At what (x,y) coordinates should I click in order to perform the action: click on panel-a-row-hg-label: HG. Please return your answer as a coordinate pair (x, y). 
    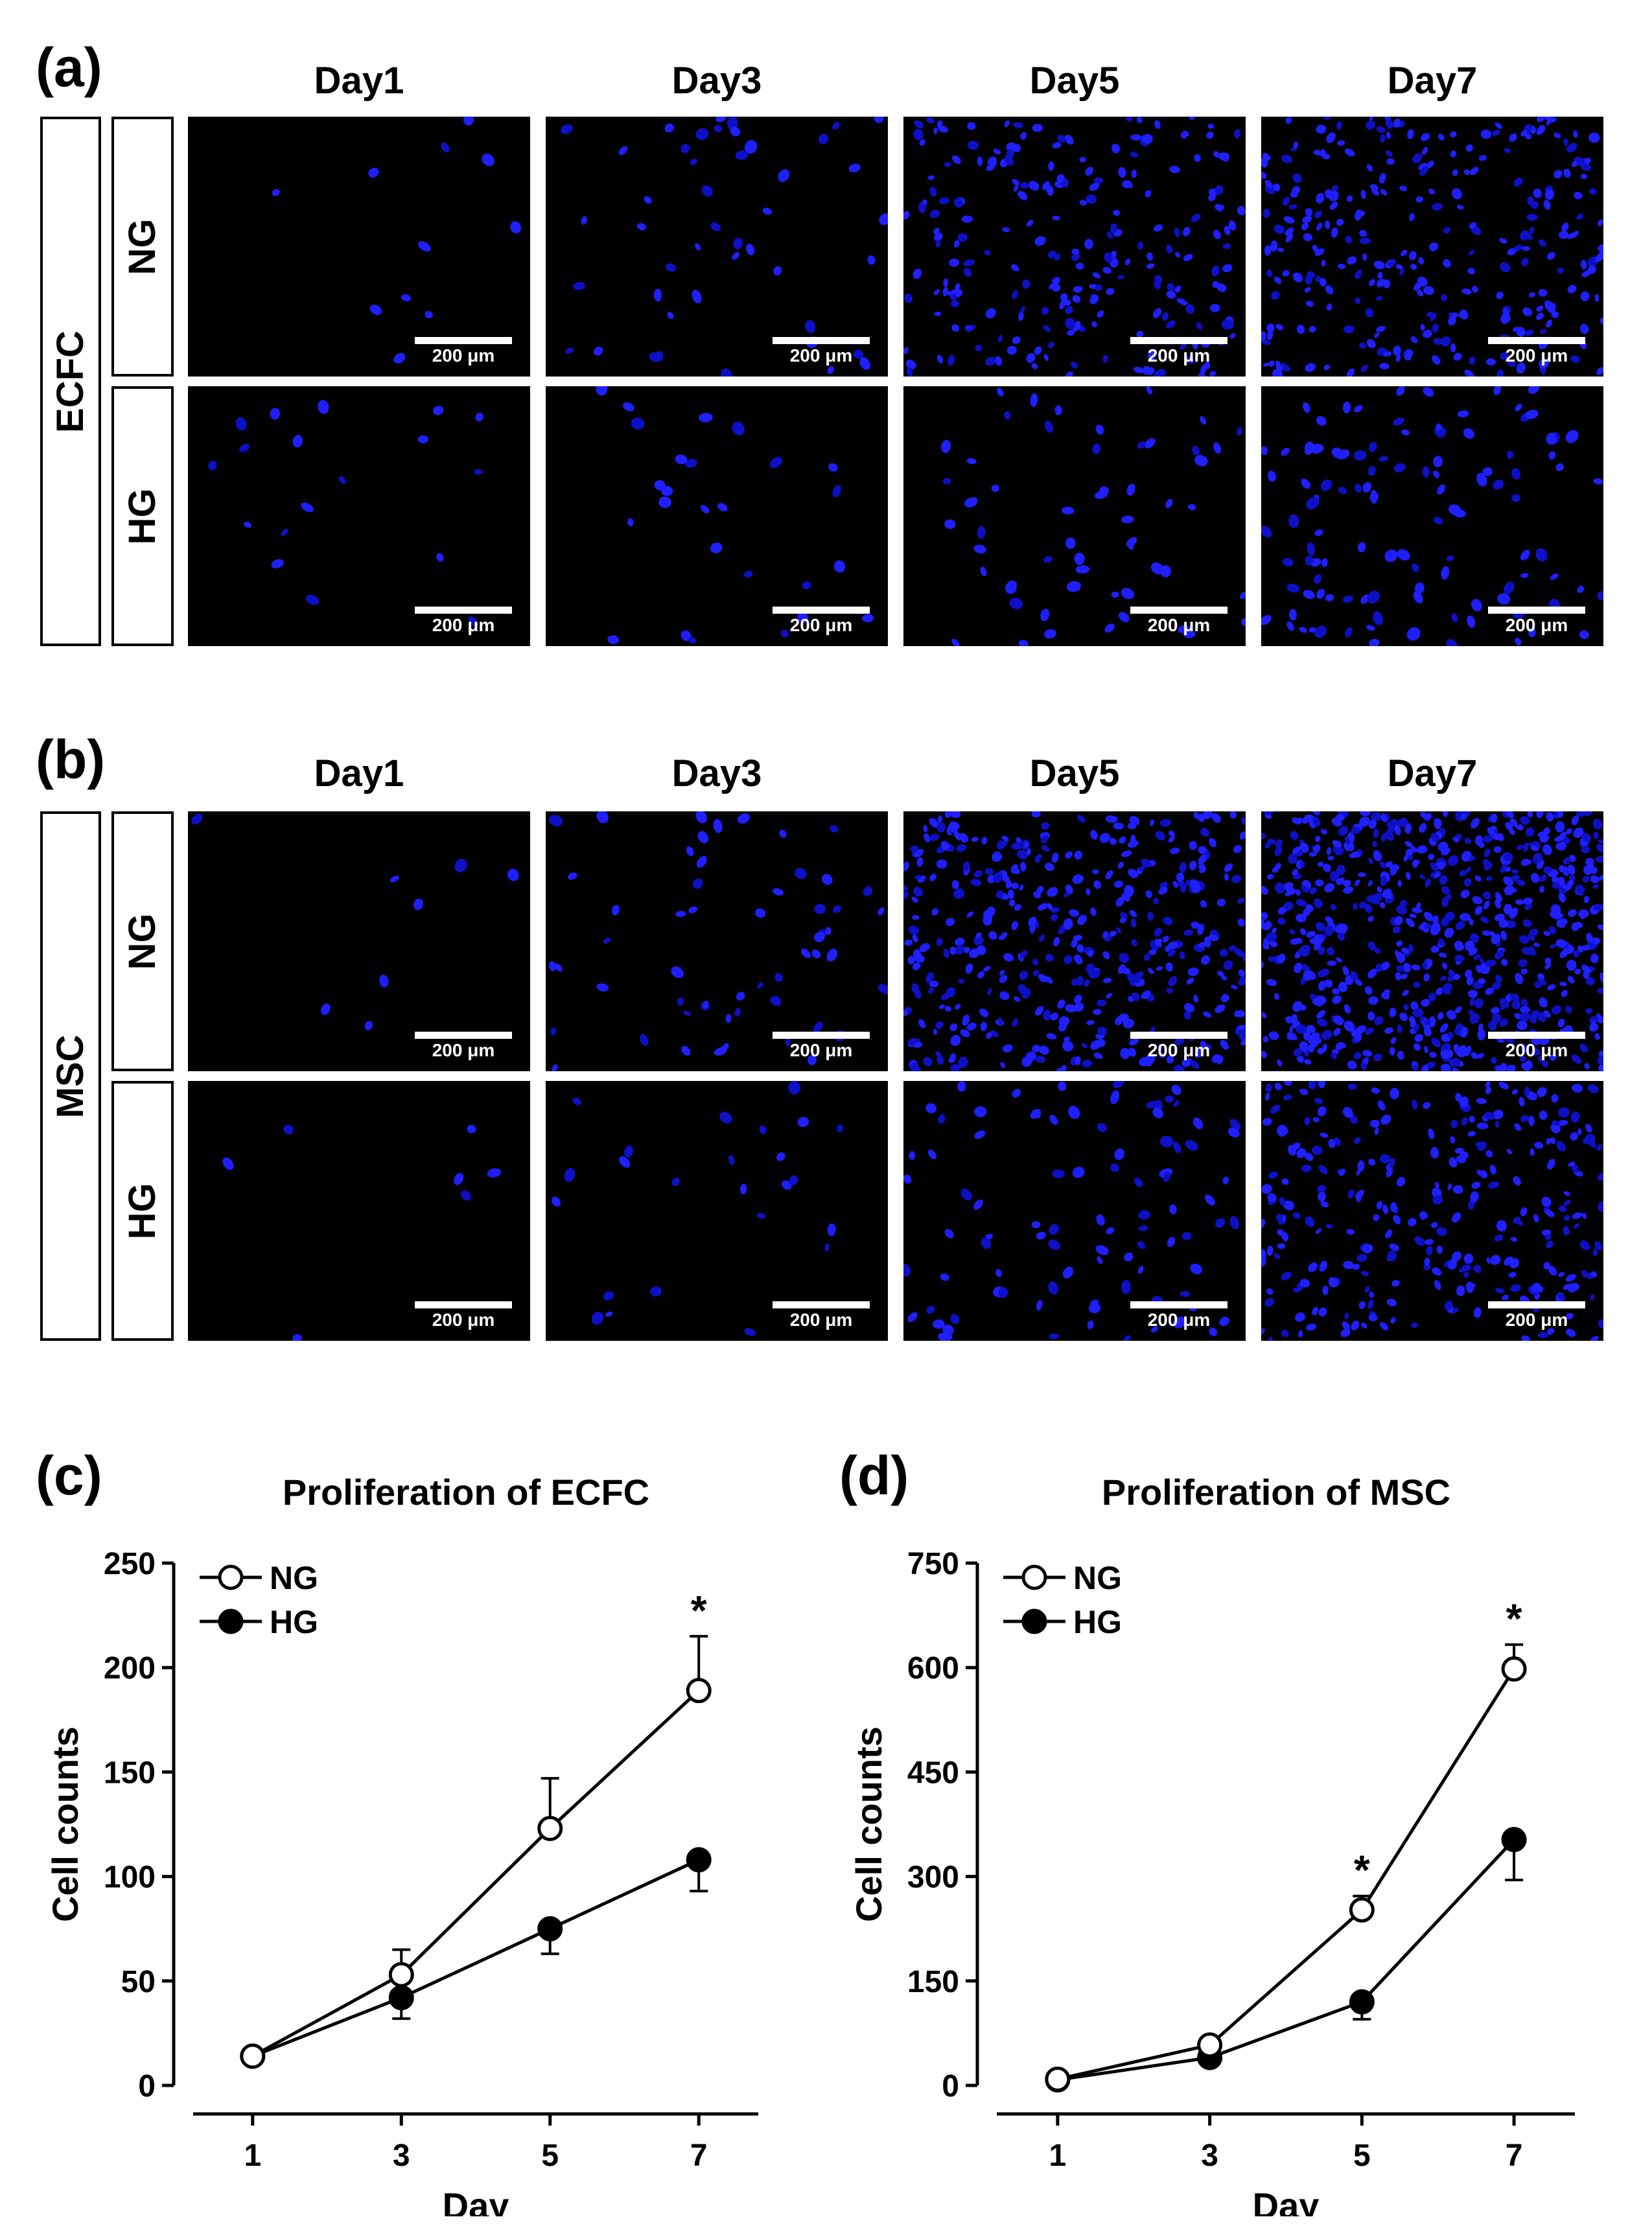
    Looking at the image, I should click on (142, 516).